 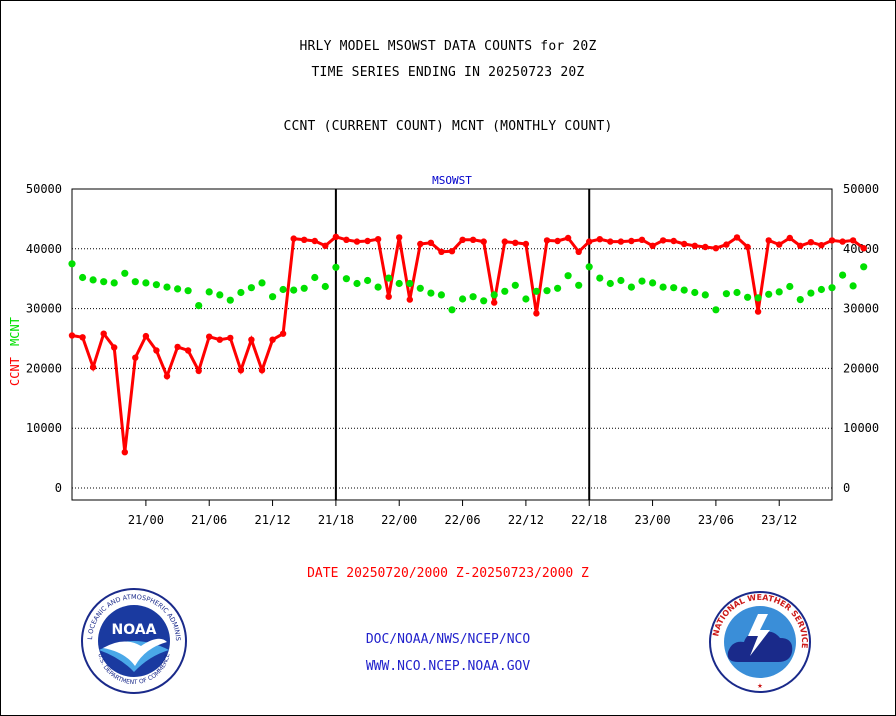 I want to click on x-tick-label: 22/00, so click(x=399, y=520).